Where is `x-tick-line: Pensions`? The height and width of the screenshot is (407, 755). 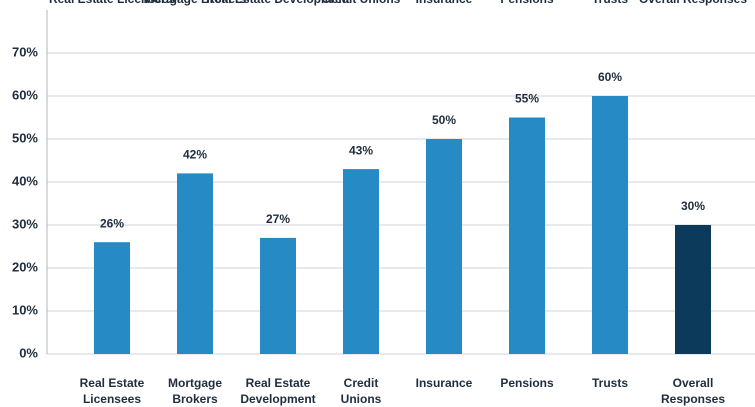
x-tick-line: Pensions is located at coordinates (527, 383).